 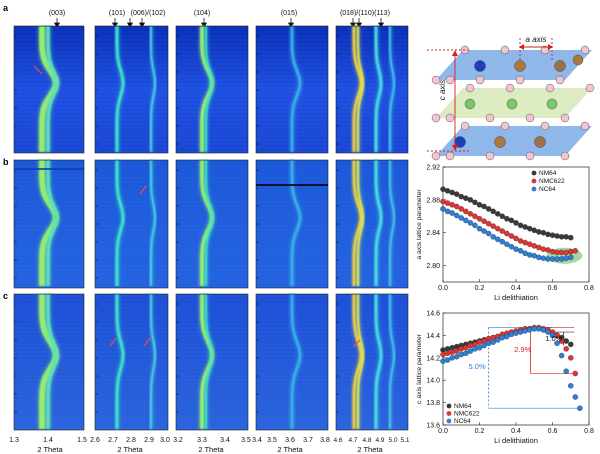 I want to click on tick-label: 2.8, so click(x=131, y=440).